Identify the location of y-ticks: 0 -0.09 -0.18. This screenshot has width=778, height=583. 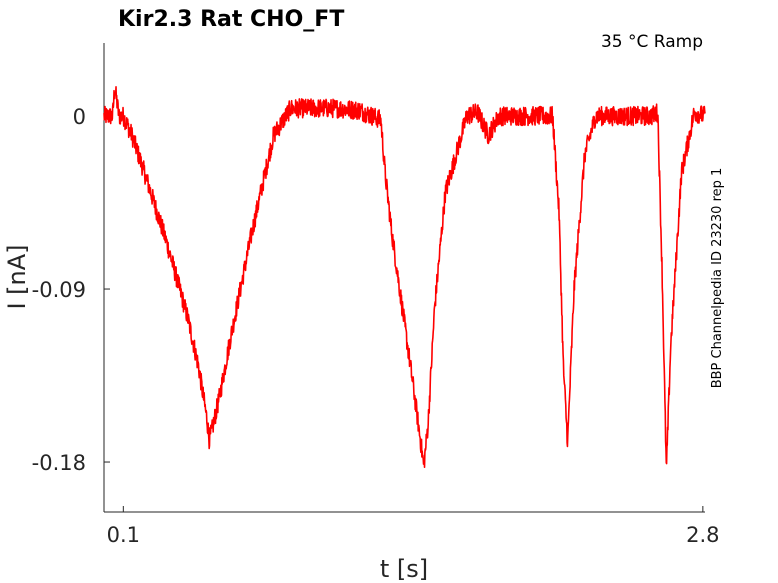
(71, 290).